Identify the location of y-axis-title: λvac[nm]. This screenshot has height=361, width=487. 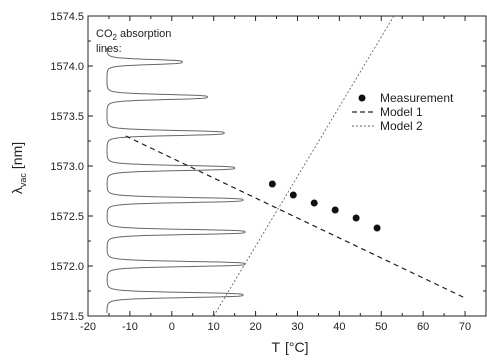
(18, 168).